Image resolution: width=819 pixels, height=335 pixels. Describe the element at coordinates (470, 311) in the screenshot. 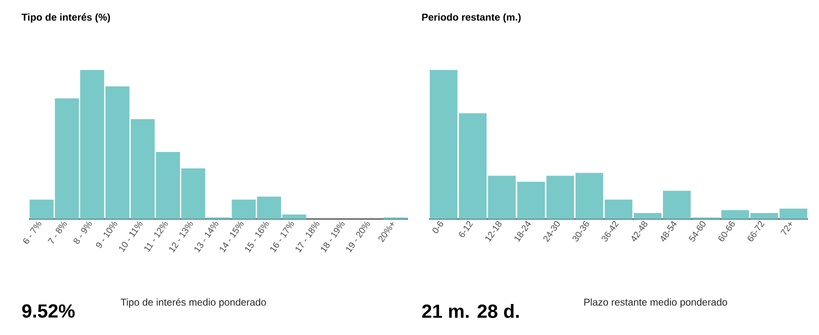

I see `text: 21 m. 28 d.` at that location.